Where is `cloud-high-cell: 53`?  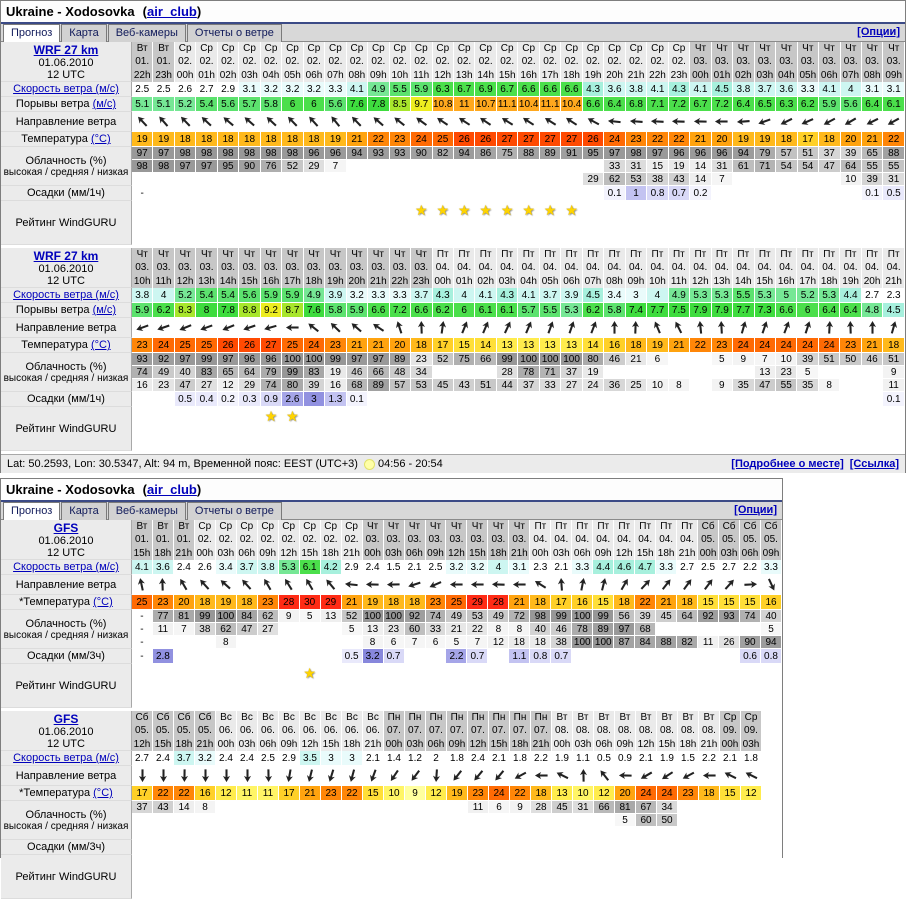
cloud-high-cell: 53 is located at coordinates (478, 616).